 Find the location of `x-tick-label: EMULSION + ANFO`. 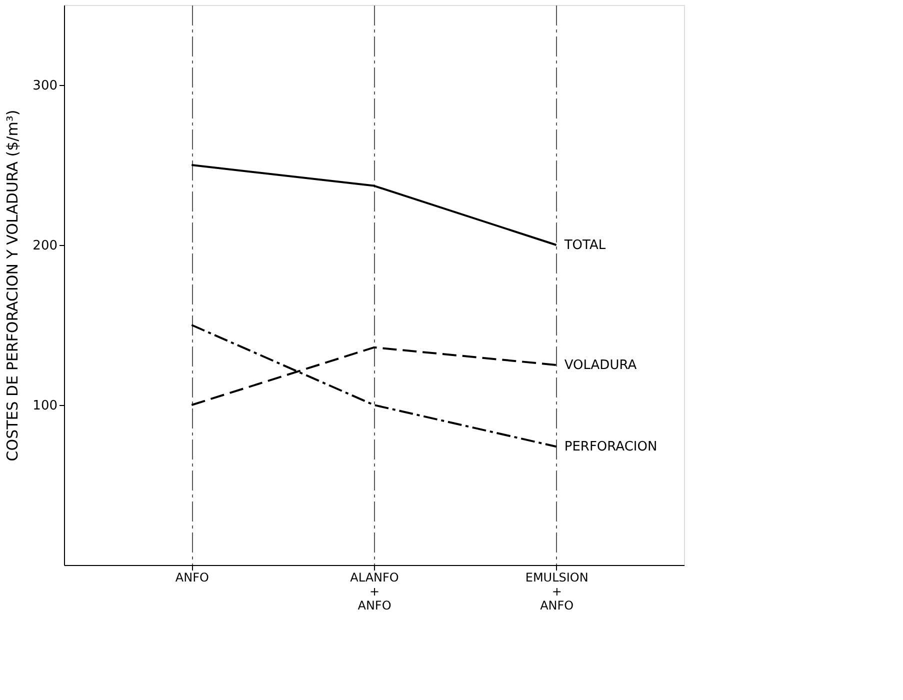

x-tick-label: EMULSION + ANFO is located at coordinates (556, 591).